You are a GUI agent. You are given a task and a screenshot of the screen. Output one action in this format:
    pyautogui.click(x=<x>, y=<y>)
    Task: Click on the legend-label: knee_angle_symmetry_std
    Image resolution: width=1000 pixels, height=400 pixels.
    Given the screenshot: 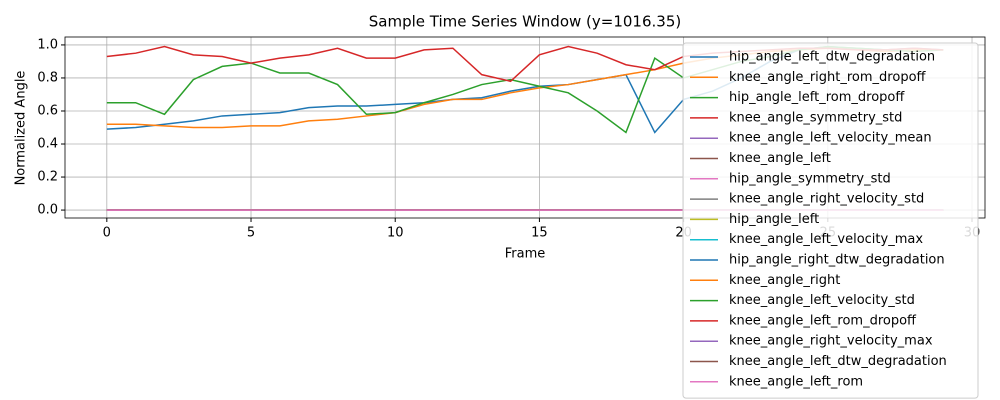 What is the action you would take?
    pyautogui.click(x=815, y=117)
    